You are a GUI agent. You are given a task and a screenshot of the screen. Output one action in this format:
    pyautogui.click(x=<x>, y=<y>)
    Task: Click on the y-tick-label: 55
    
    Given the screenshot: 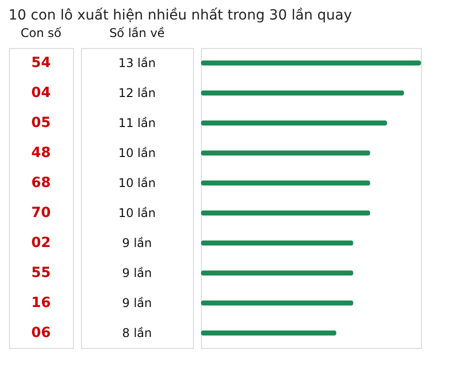 What is the action you would take?
    pyautogui.click(x=41, y=273)
    